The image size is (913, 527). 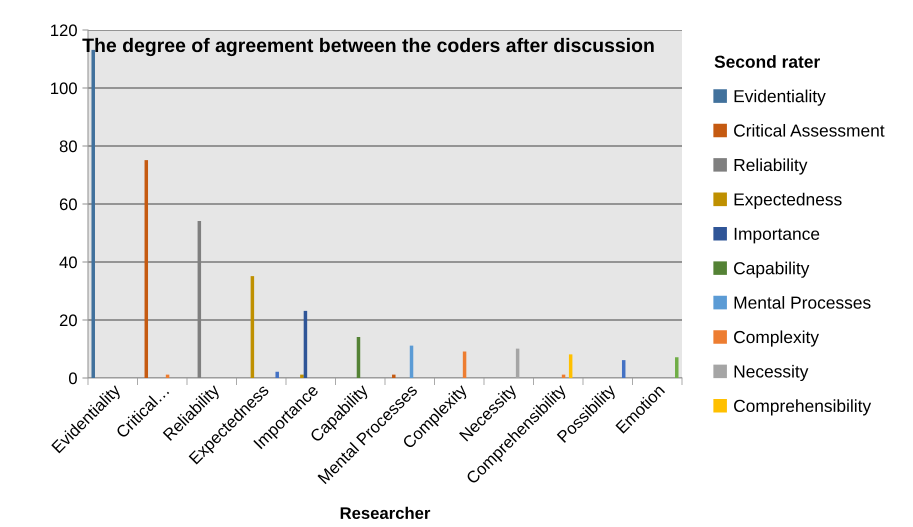 I want to click on legend-label: Expectedness, so click(x=788, y=200).